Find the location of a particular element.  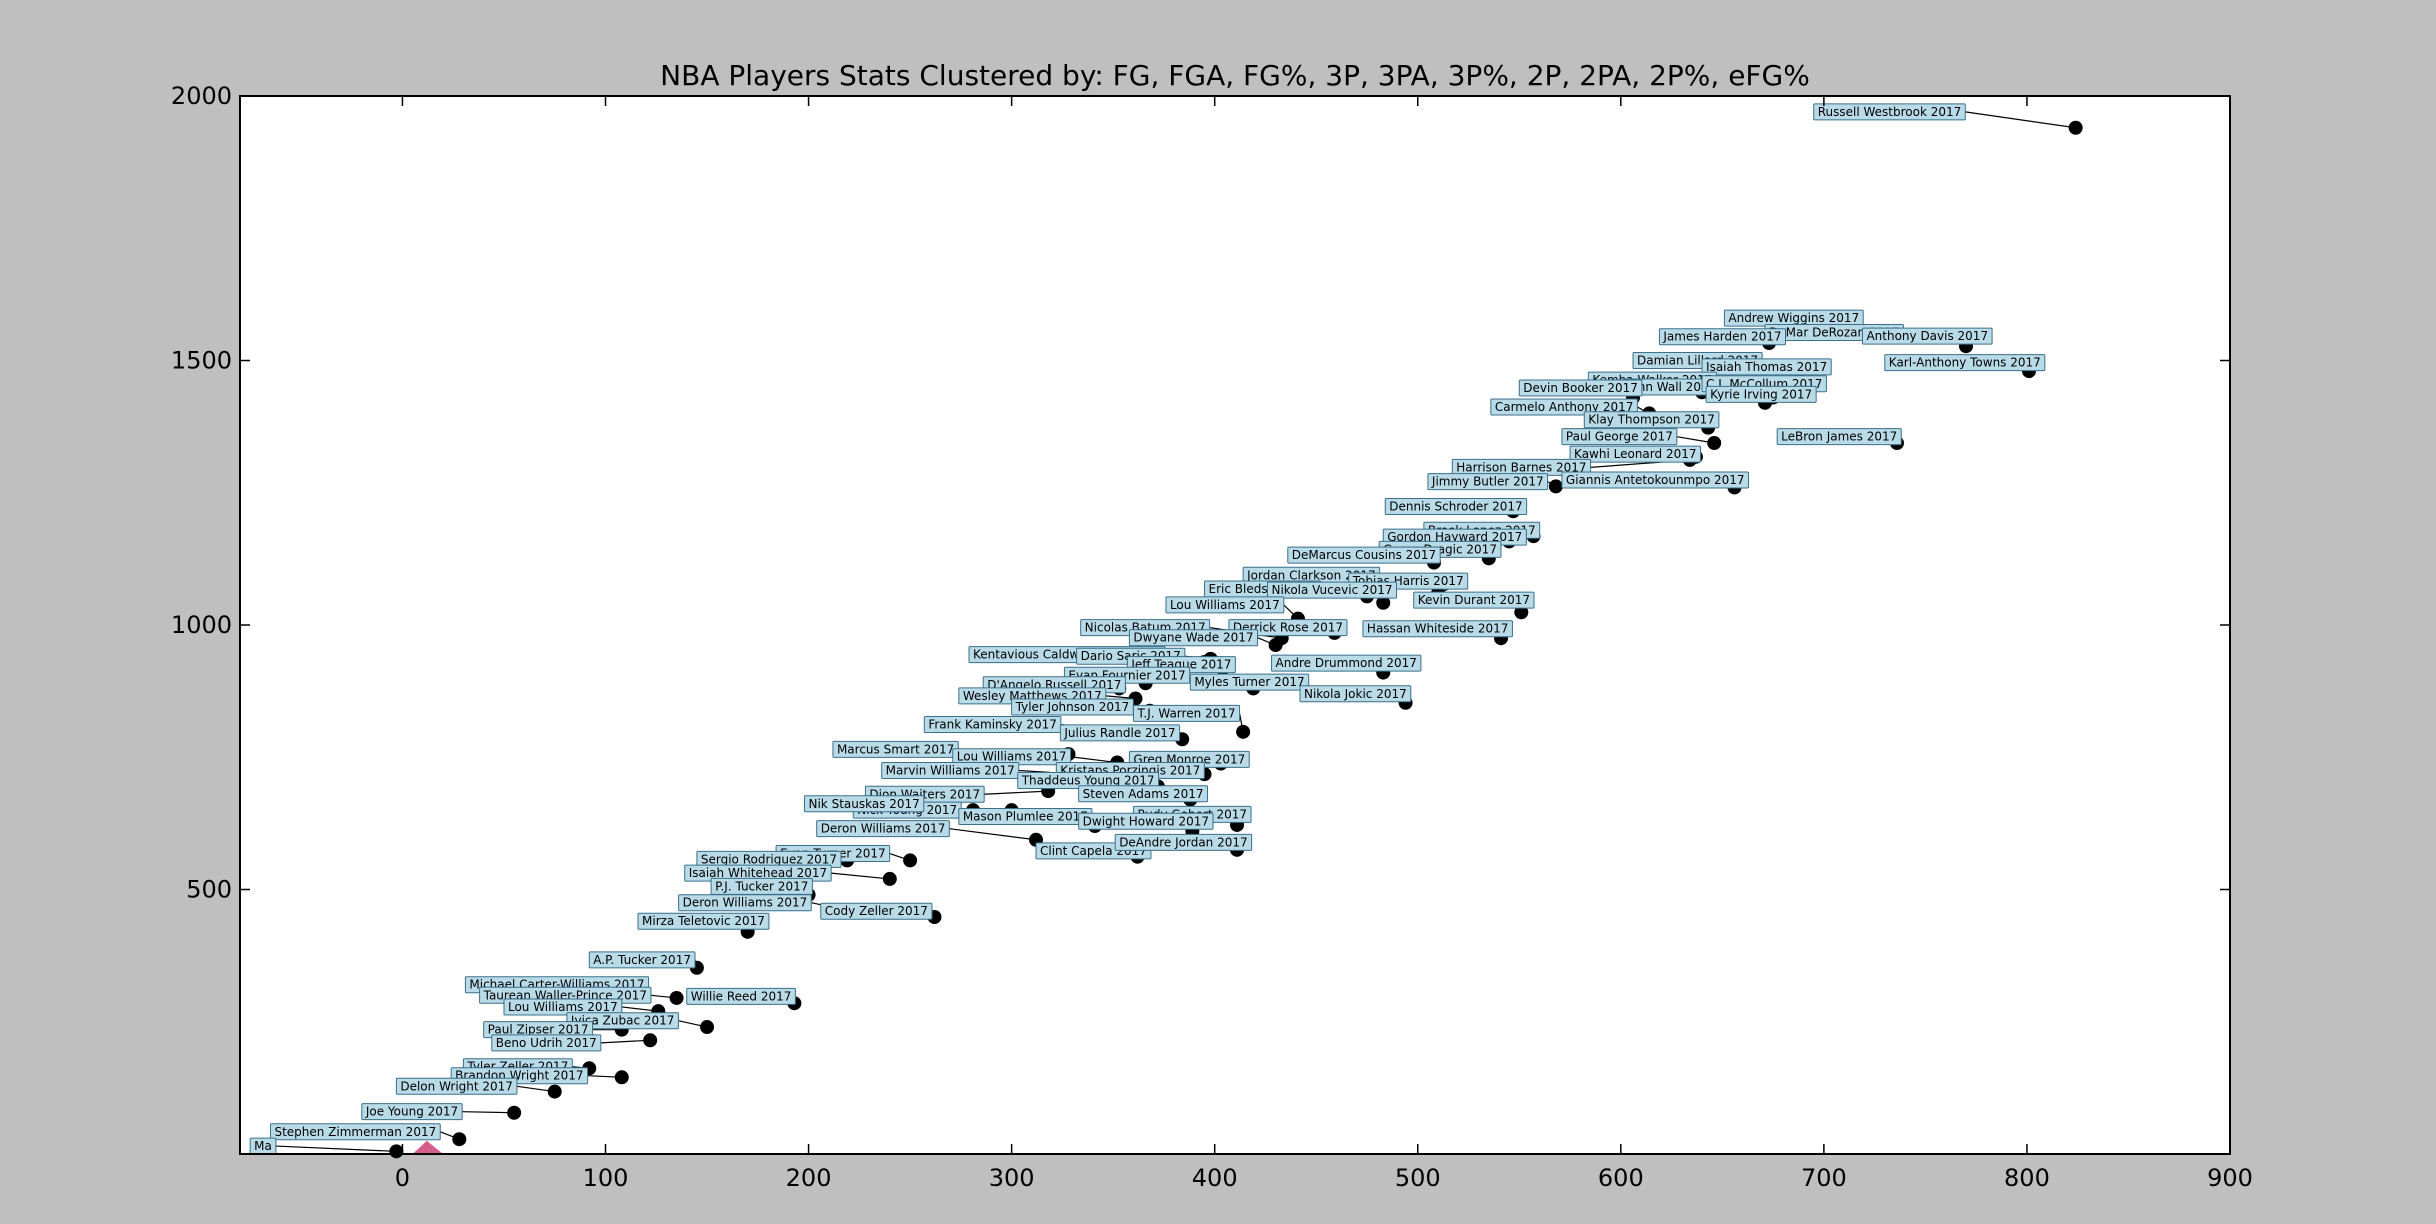

point-label: Mirza Teletovic 2017 is located at coordinates (703, 921).